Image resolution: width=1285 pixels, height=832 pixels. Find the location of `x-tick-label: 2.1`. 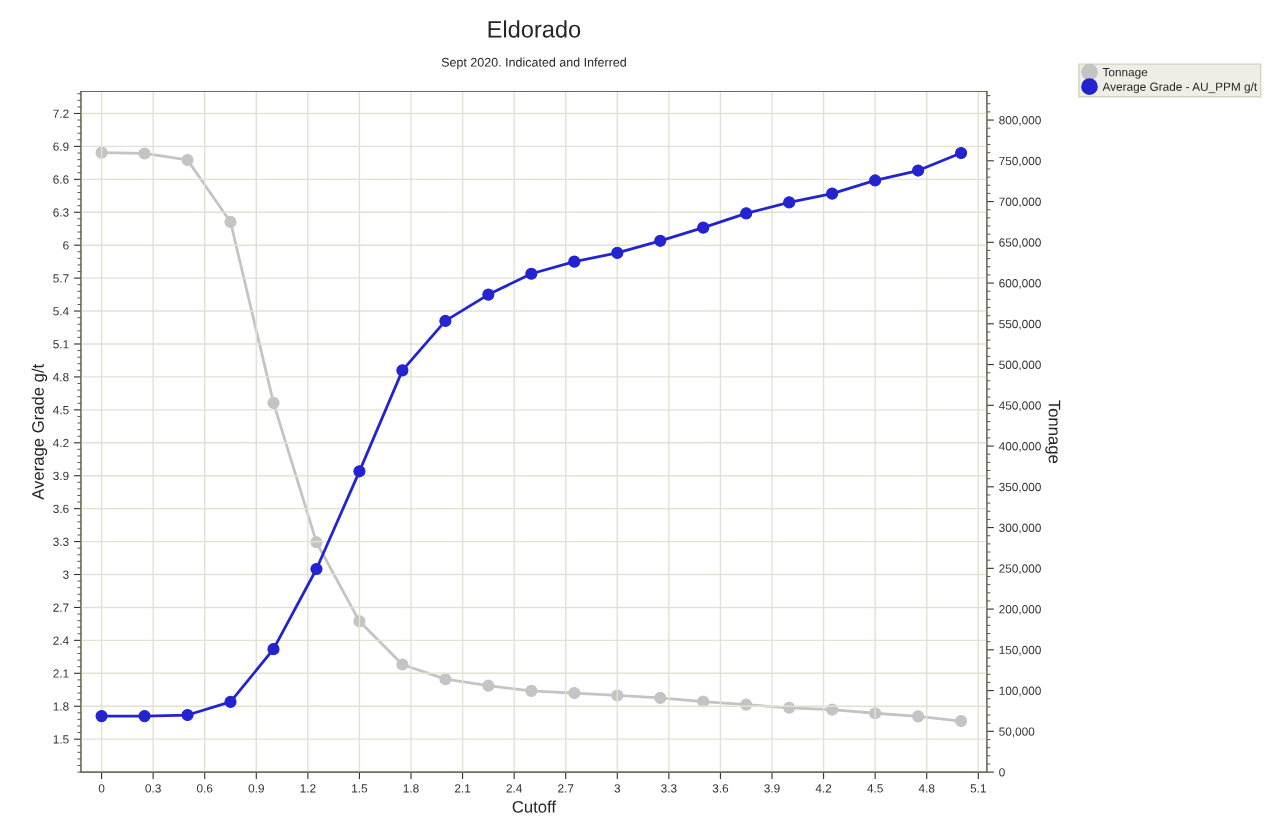

x-tick-label: 2.1 is located at coordinates (462, 788).